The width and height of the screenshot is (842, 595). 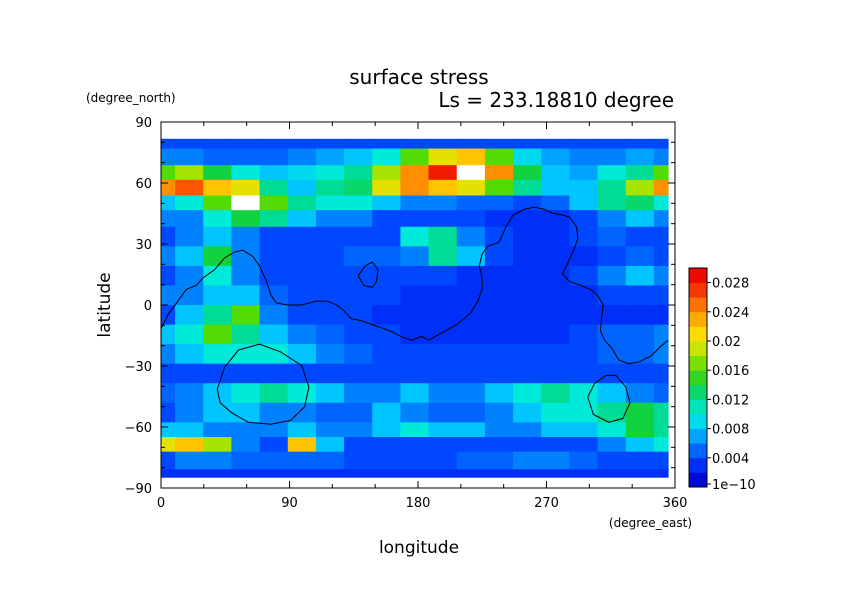 I want to click on colorbar-label: 1e−10, so click(x=734, y=485).